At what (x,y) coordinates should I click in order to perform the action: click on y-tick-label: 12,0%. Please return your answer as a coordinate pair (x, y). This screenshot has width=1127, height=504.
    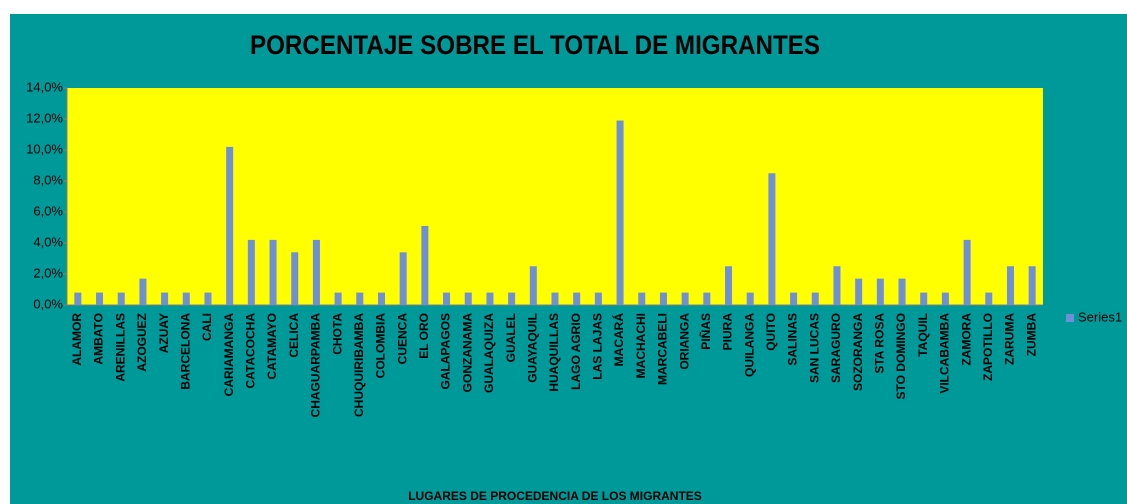
    Looking at the image, I should click on (44, 117).